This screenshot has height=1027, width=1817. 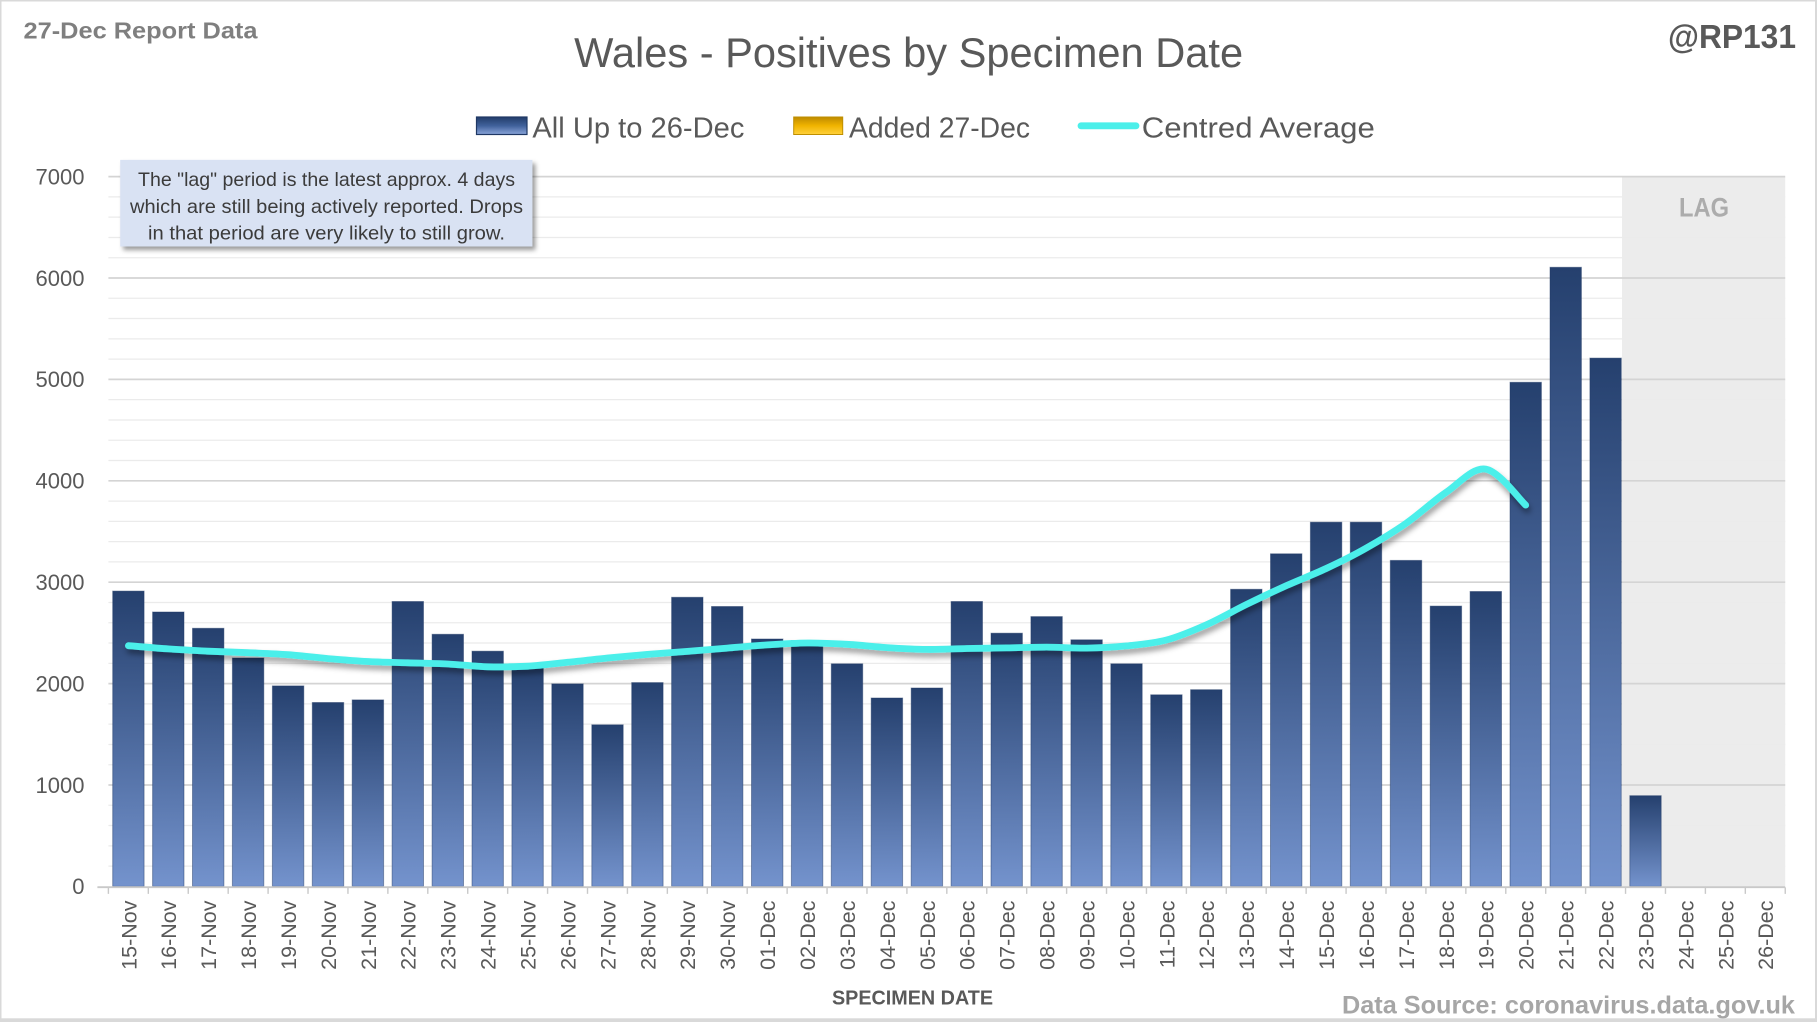 What do you see at coordinates (60, 683) in the screenshot?
I see `svg-text: 2000` at bounding box center [60, 683].